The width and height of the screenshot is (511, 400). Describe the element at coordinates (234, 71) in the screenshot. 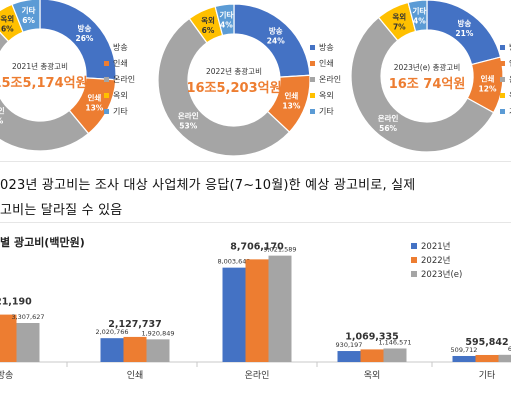

I see `donut-center-title: 2022년 총광고비` at that location.